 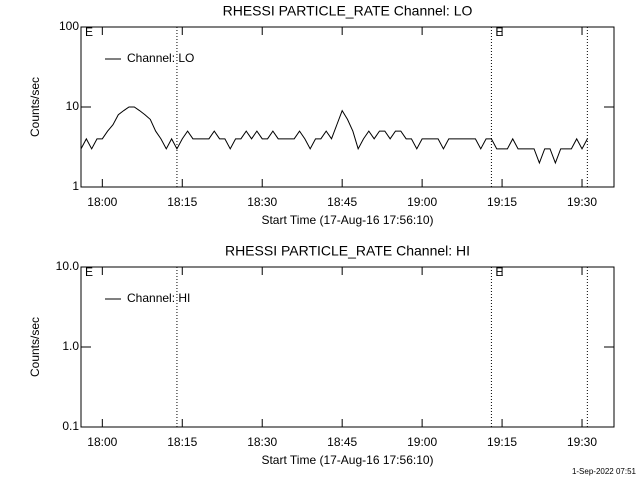 What do you see at coordinates (75, 186) in the screenshot?
I see `y-tick-label: 1` at bounding box center [75, 186].